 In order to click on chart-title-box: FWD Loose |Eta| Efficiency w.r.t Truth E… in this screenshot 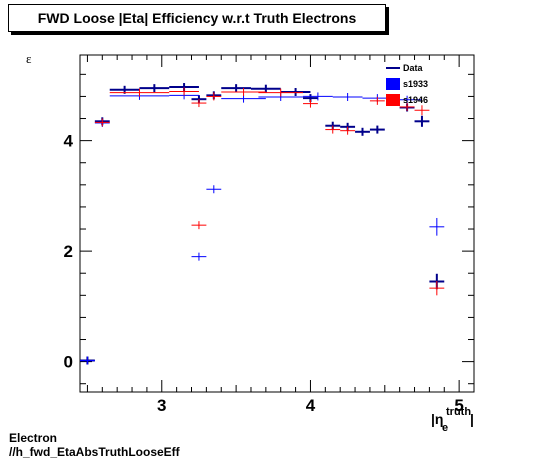, I will do `click(197, 18)`.